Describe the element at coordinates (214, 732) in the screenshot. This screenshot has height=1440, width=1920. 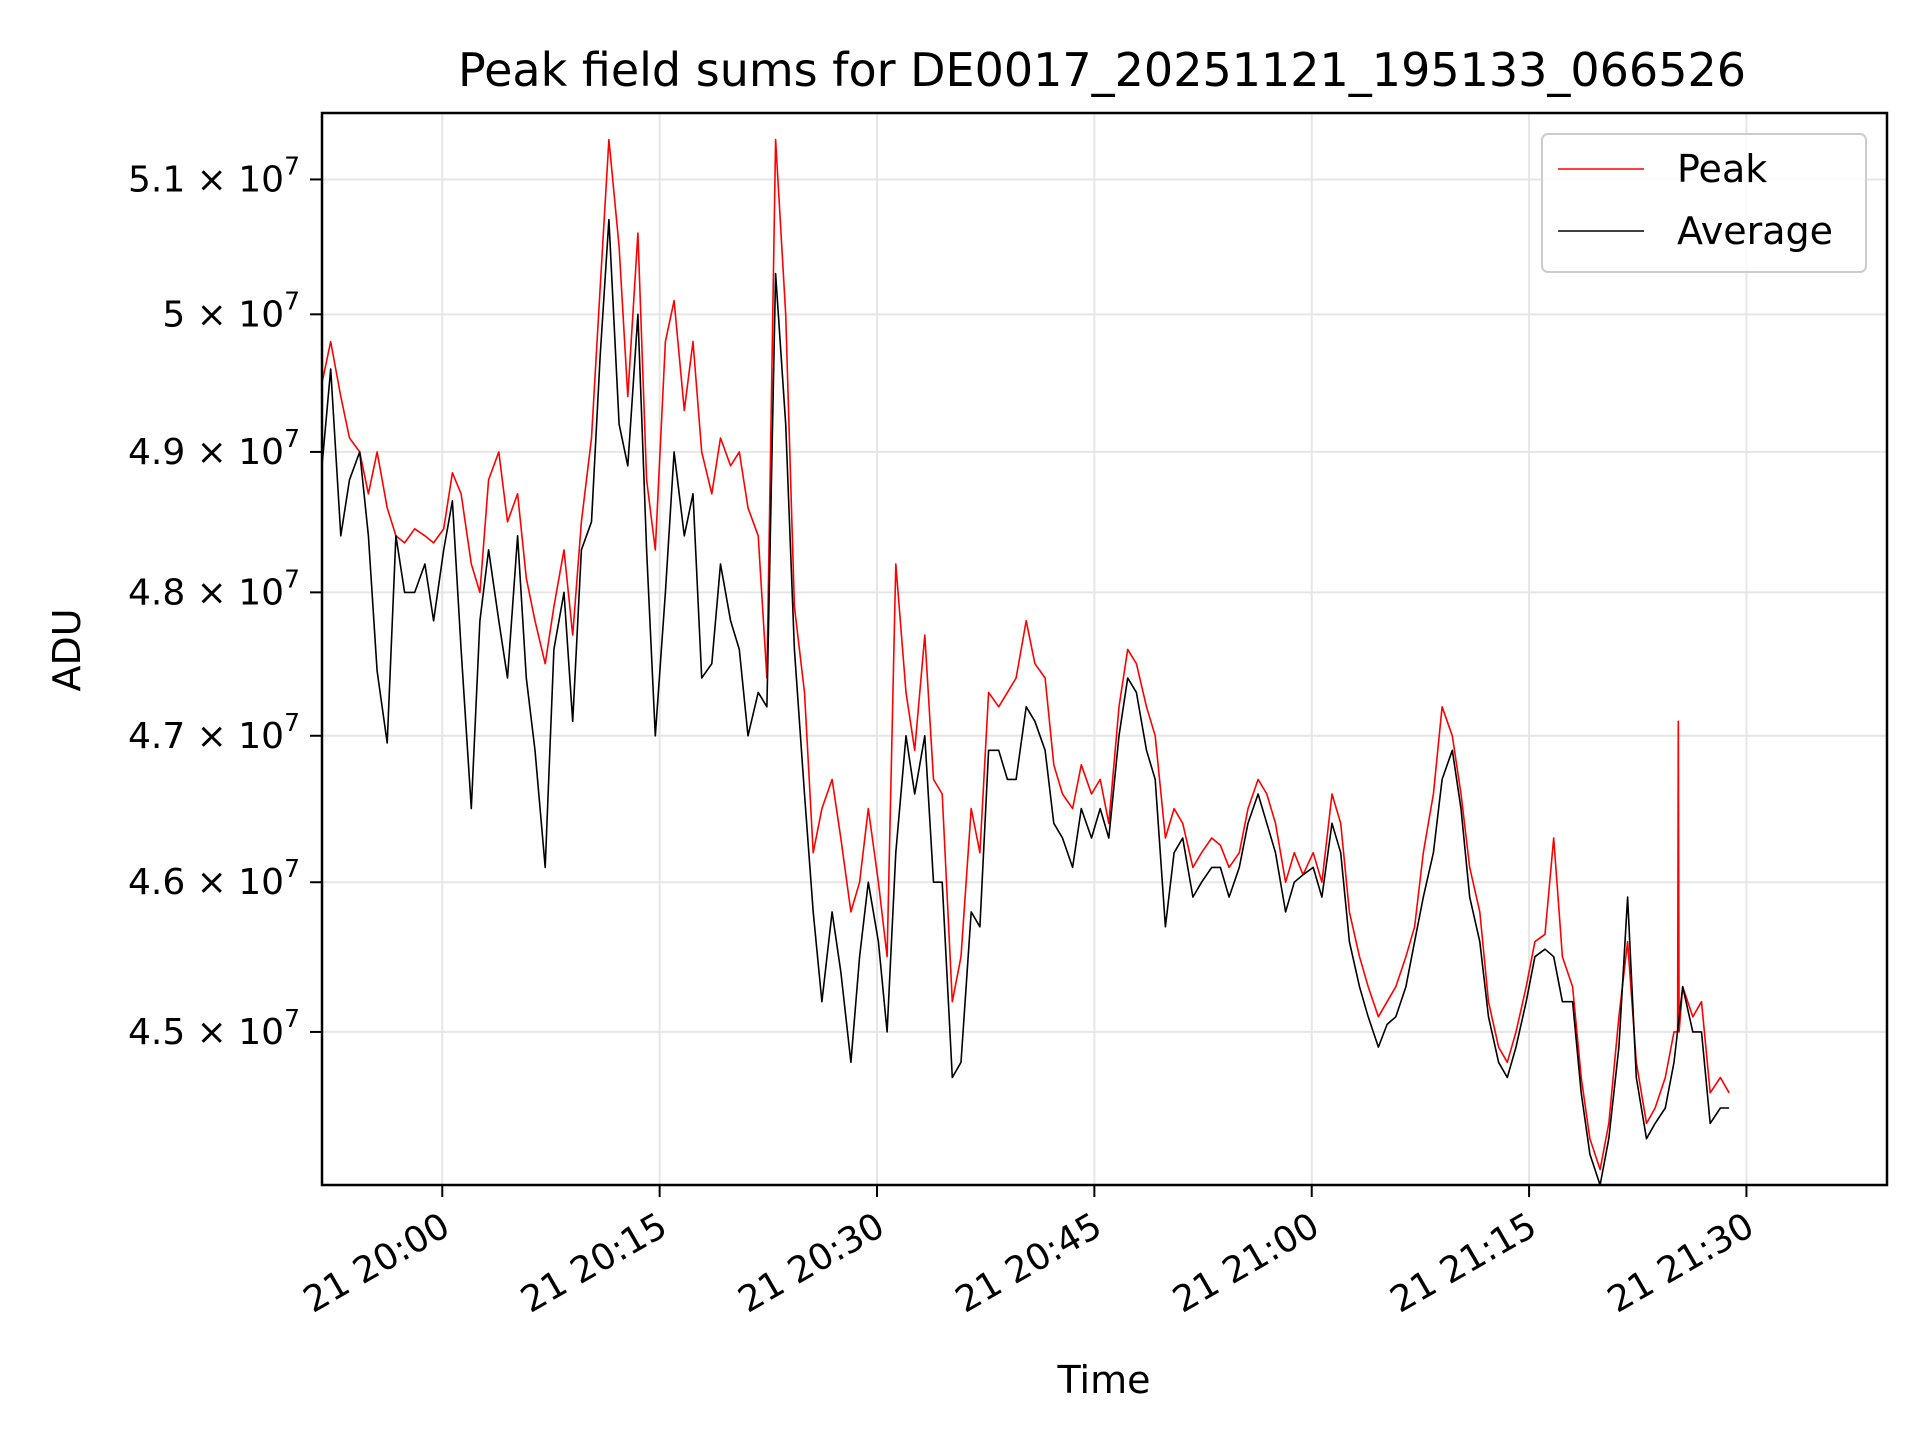
I see `y-tick-label: 4.7 × 107` at that location.